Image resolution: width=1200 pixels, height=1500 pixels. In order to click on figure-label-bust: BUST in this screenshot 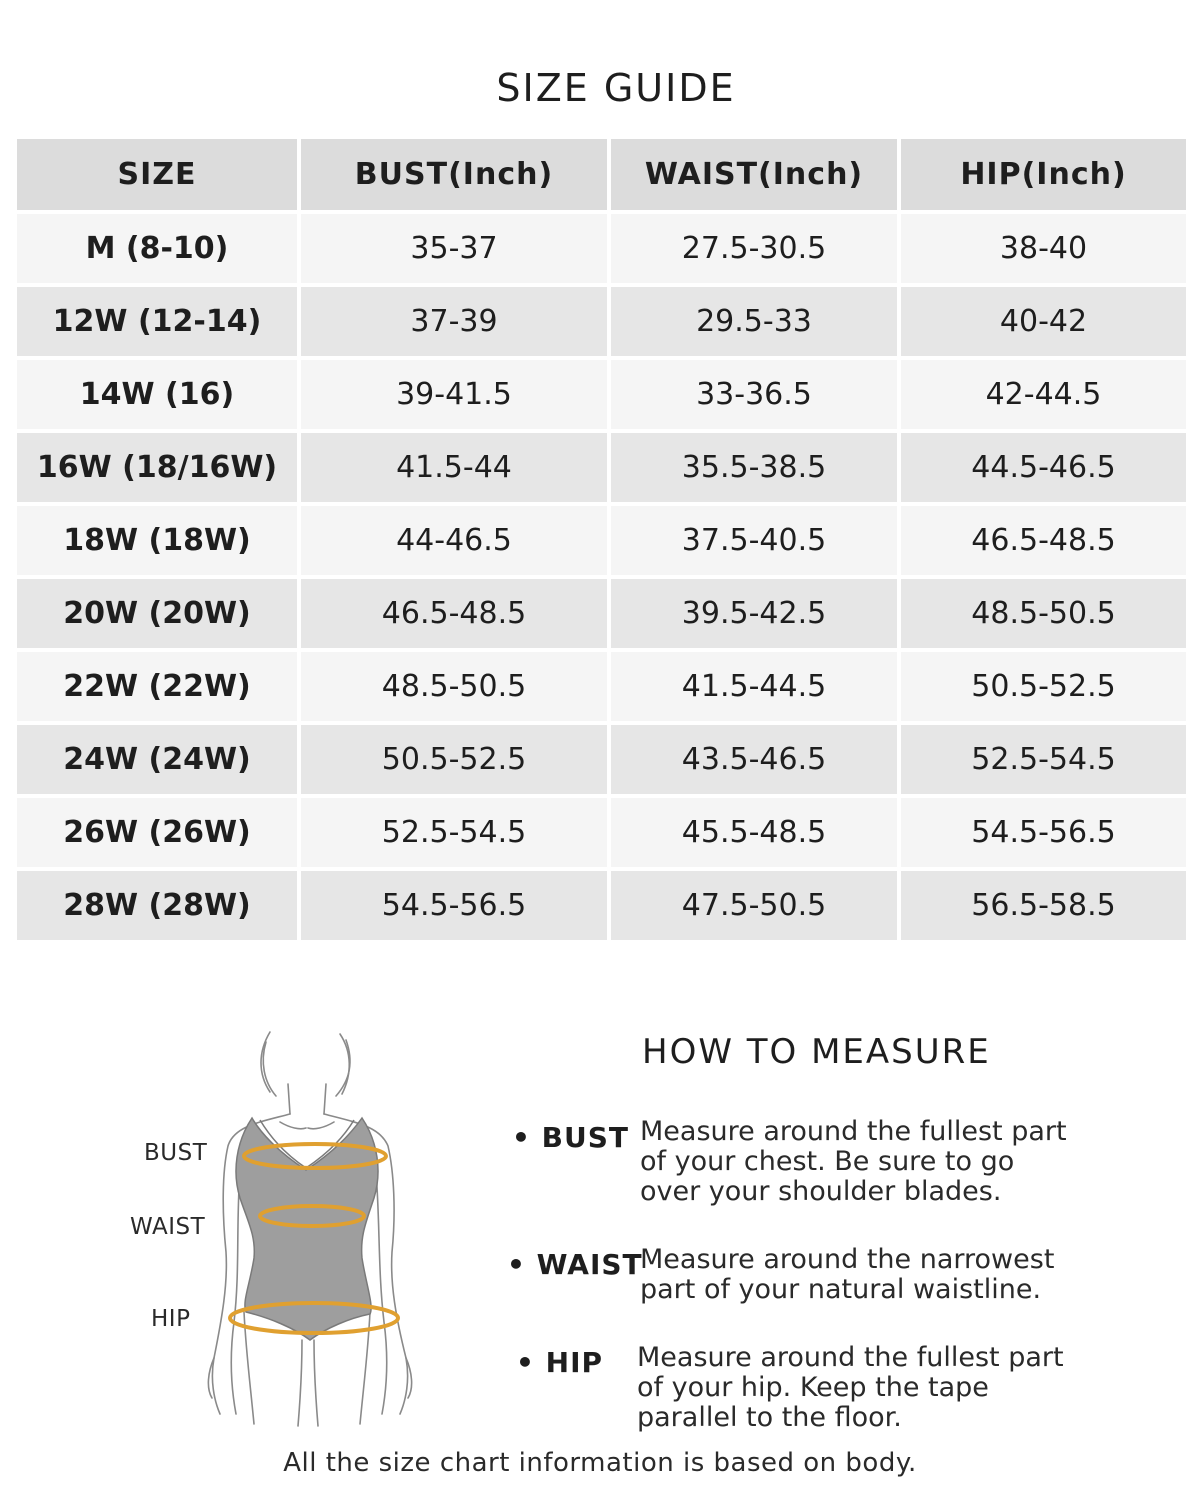, I will do `click(176, 1153)`.